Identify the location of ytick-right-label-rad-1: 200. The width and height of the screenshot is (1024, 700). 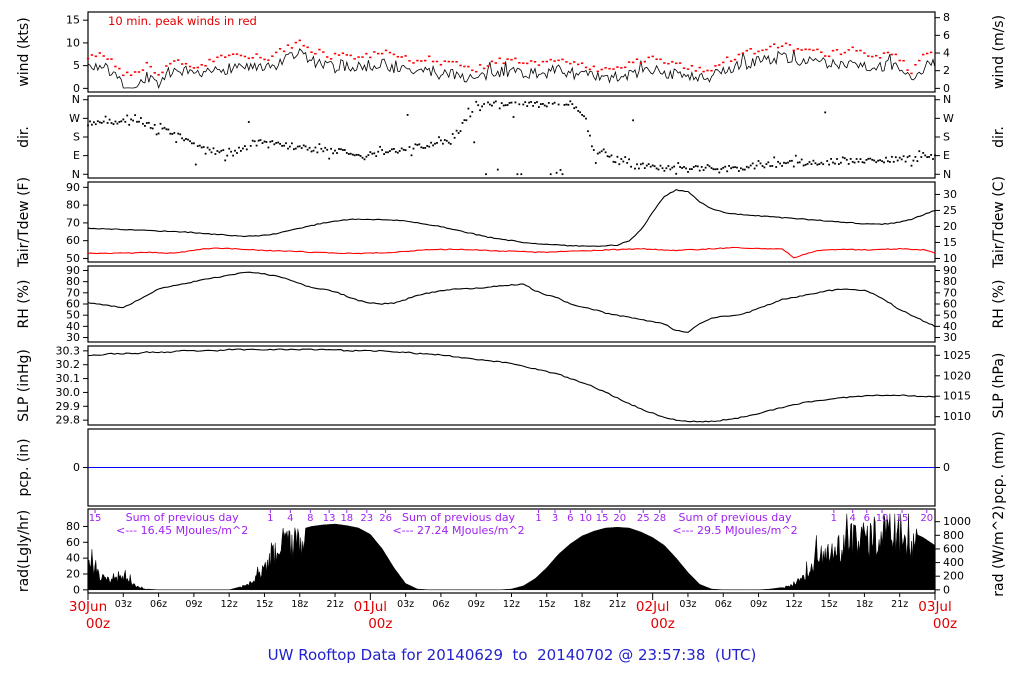
(953, 576).